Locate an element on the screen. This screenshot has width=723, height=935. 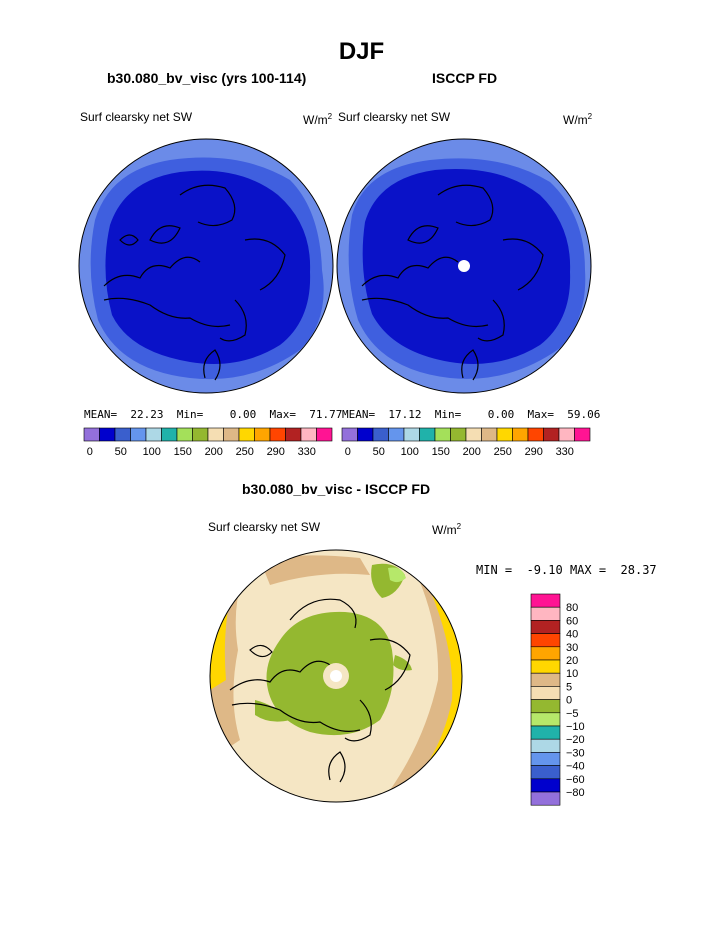
colorbar-tick-label: −5 is located at coordinates (572, 714).